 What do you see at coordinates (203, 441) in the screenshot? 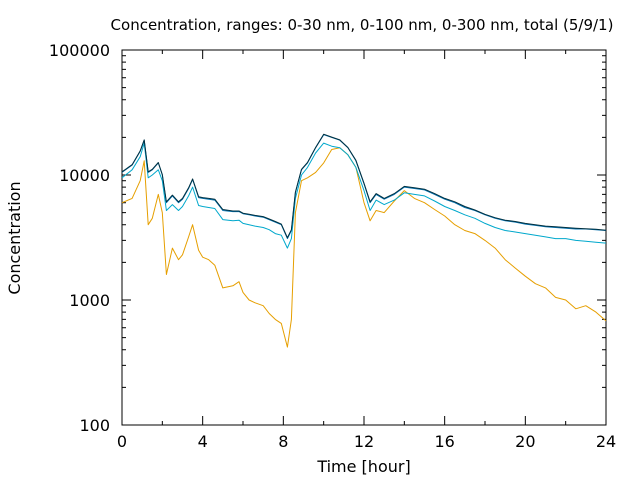
I see `x-tick-label: 4` at bounding box center [203, 441].